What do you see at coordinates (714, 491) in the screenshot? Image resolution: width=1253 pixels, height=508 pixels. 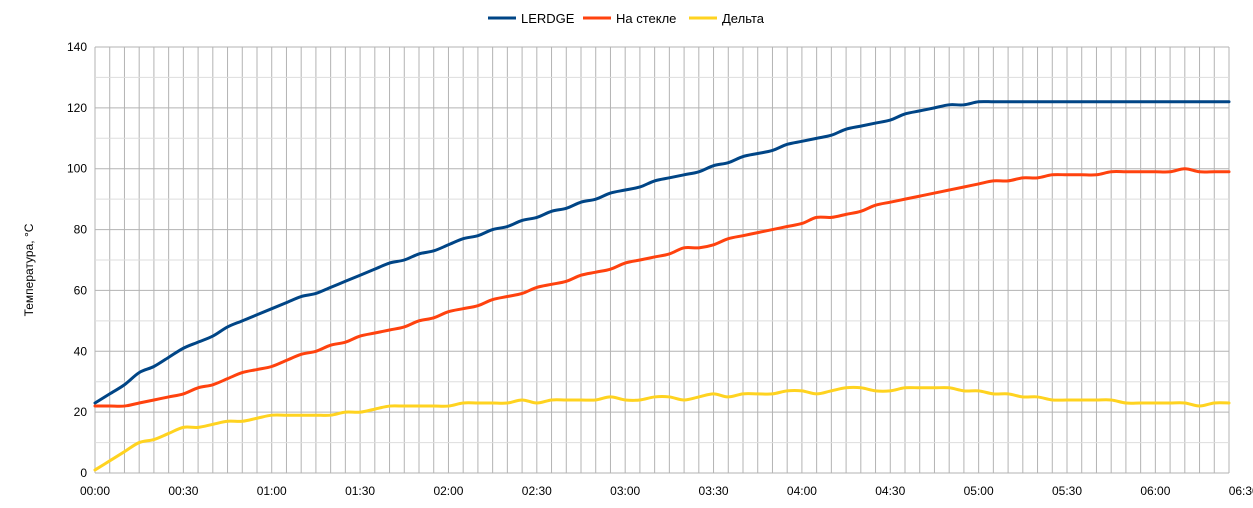 I see `x-tick-label: 03:30` at bounding box center [714, 491].